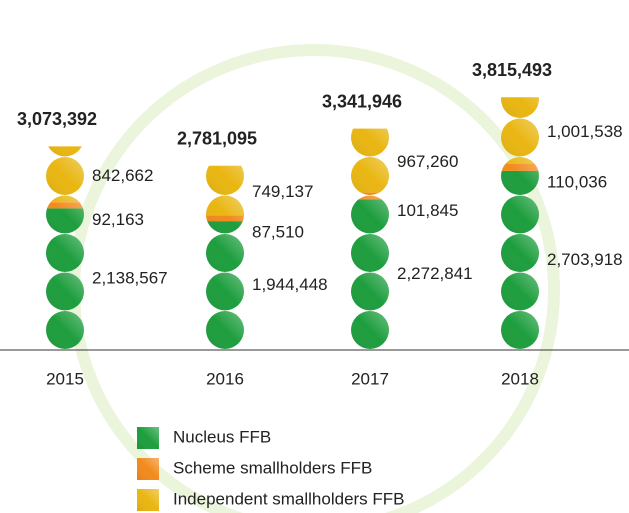 The width and height of the screenshot is (629, 513). What do you see at coordinates (118, 219) in the screenshot?
I see `value-label: 92,163` at bounding box center [118, 219].